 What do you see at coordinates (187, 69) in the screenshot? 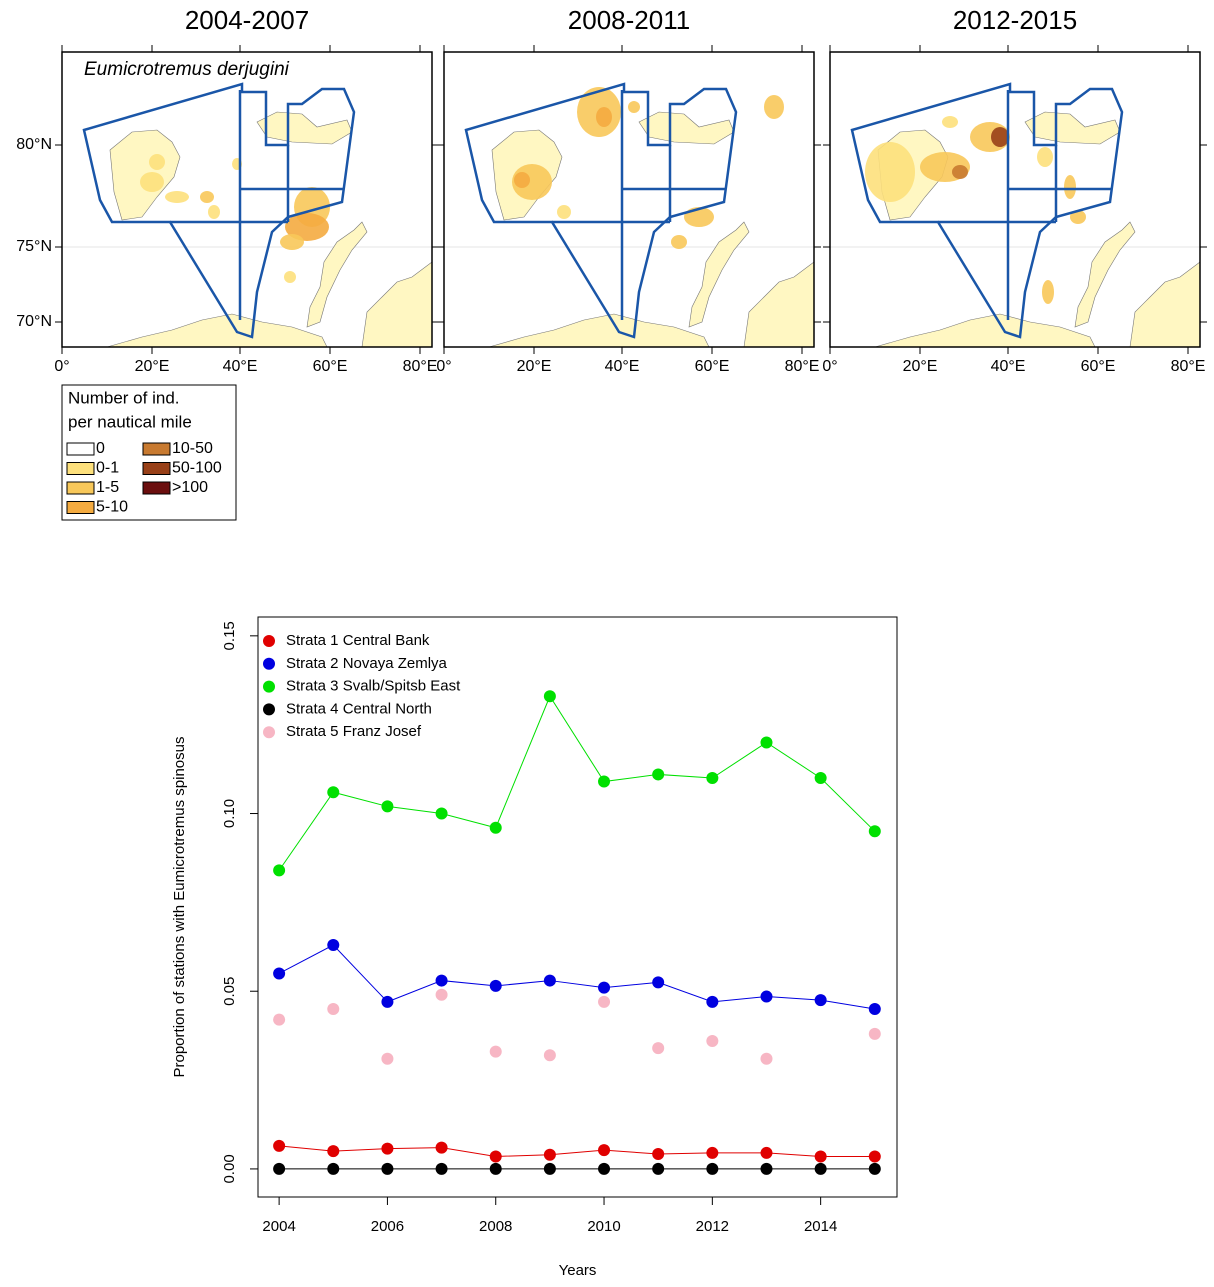
I see `species-name: Eumicrotremus derjugini` at bounding box center [187, 69].